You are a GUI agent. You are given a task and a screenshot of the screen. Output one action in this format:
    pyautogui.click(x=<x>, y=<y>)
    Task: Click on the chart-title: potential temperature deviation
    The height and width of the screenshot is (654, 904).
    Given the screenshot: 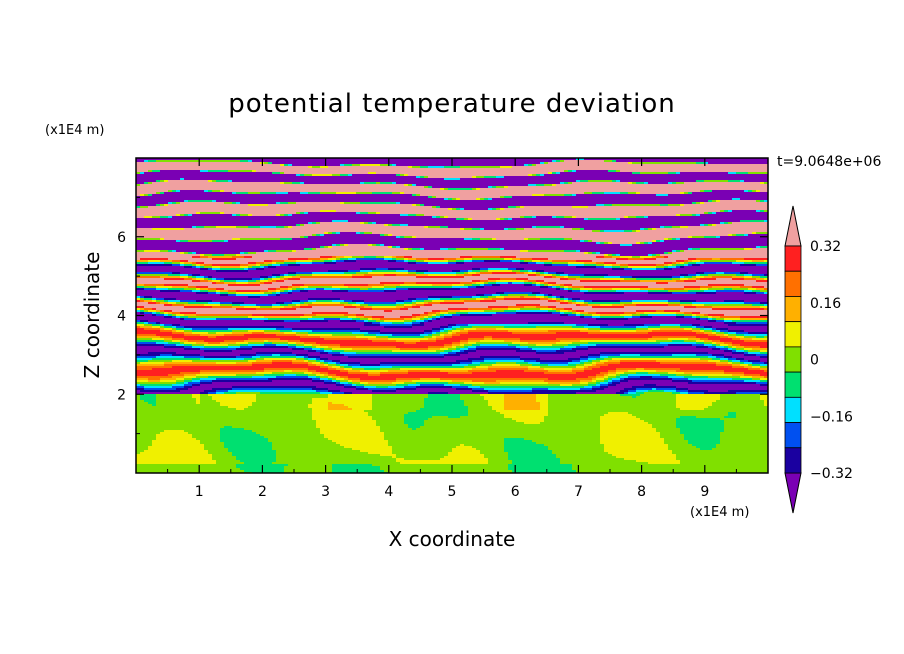 What is the action you would take?
    pyautogui.click(x=451, y=104)
    